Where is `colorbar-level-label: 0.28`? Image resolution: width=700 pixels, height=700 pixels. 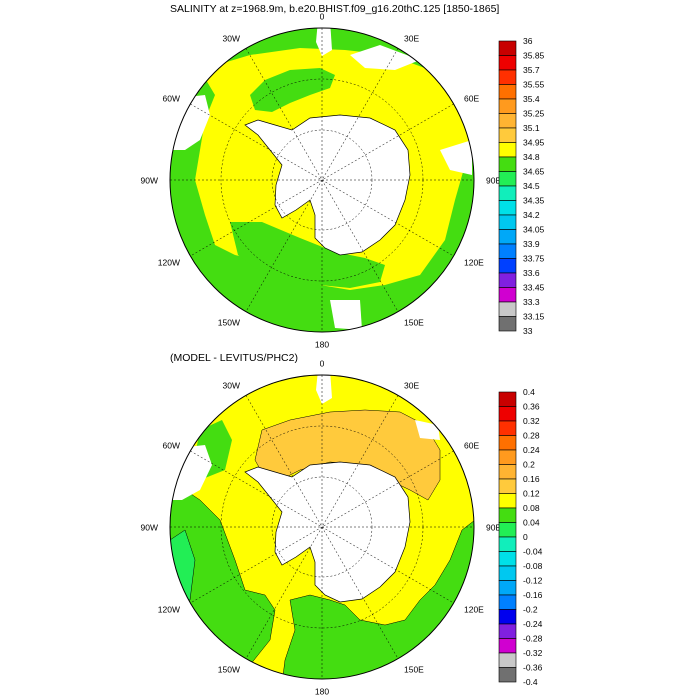 colorbar-level-label: 0.28 is located at coordinates (531, 436).